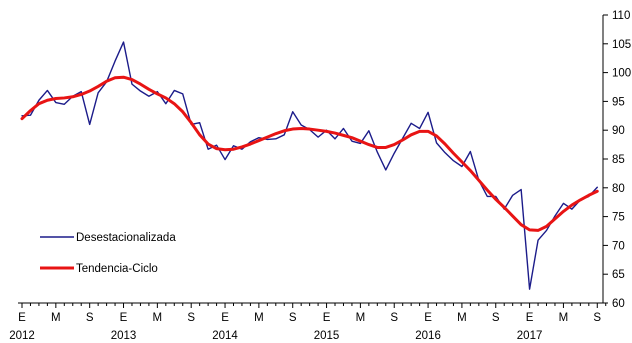 The image size is (632, 343). Describe the element at coordinates (327, 336) in the screenshot. I see `x-year-label: 2015` at that location.